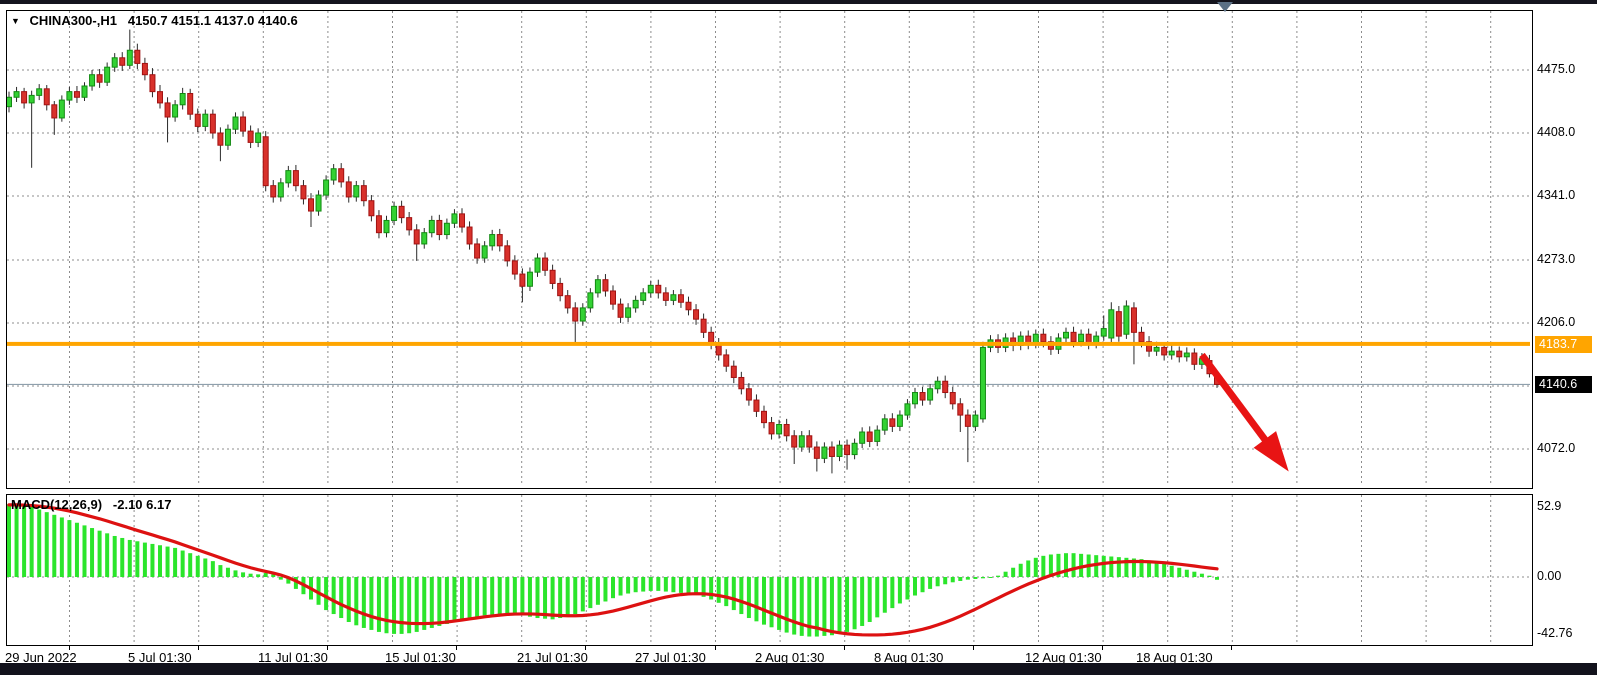 The width and height of the screenshot is (1597, 675). I want to click on chart-shift-marker-icon, so click(1225, 7).